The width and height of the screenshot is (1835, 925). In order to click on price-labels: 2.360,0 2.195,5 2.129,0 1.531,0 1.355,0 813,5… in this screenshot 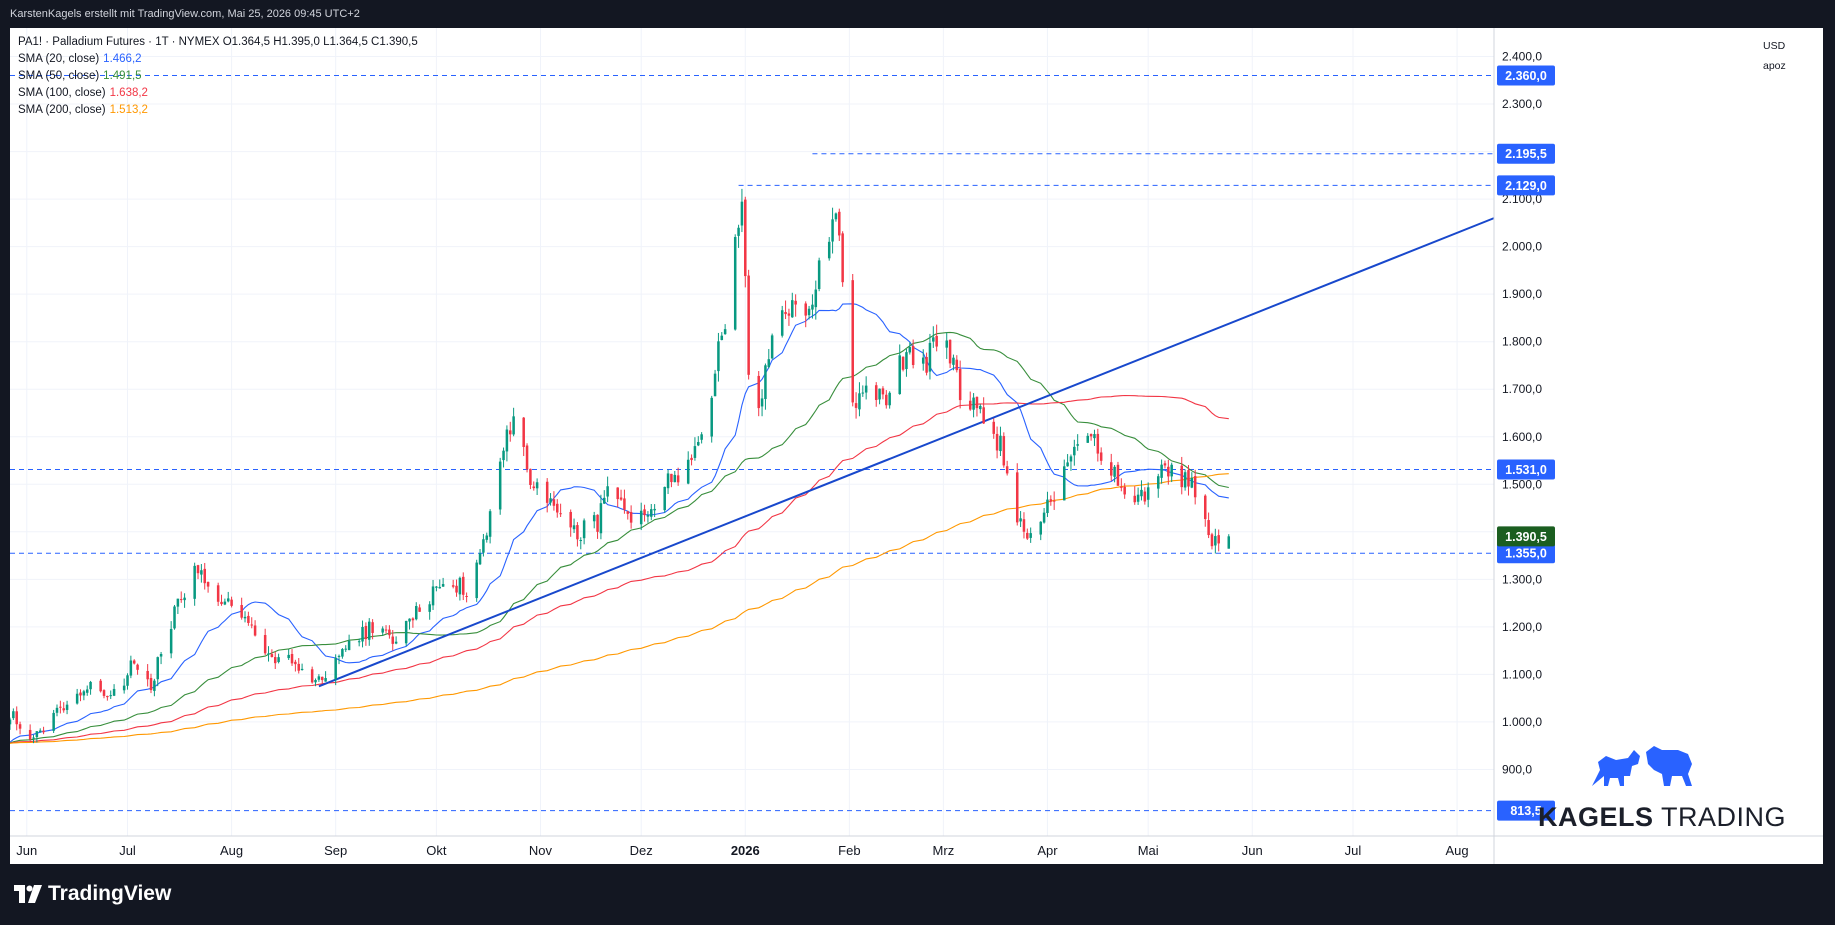, I will do `click(1526, 443)`.